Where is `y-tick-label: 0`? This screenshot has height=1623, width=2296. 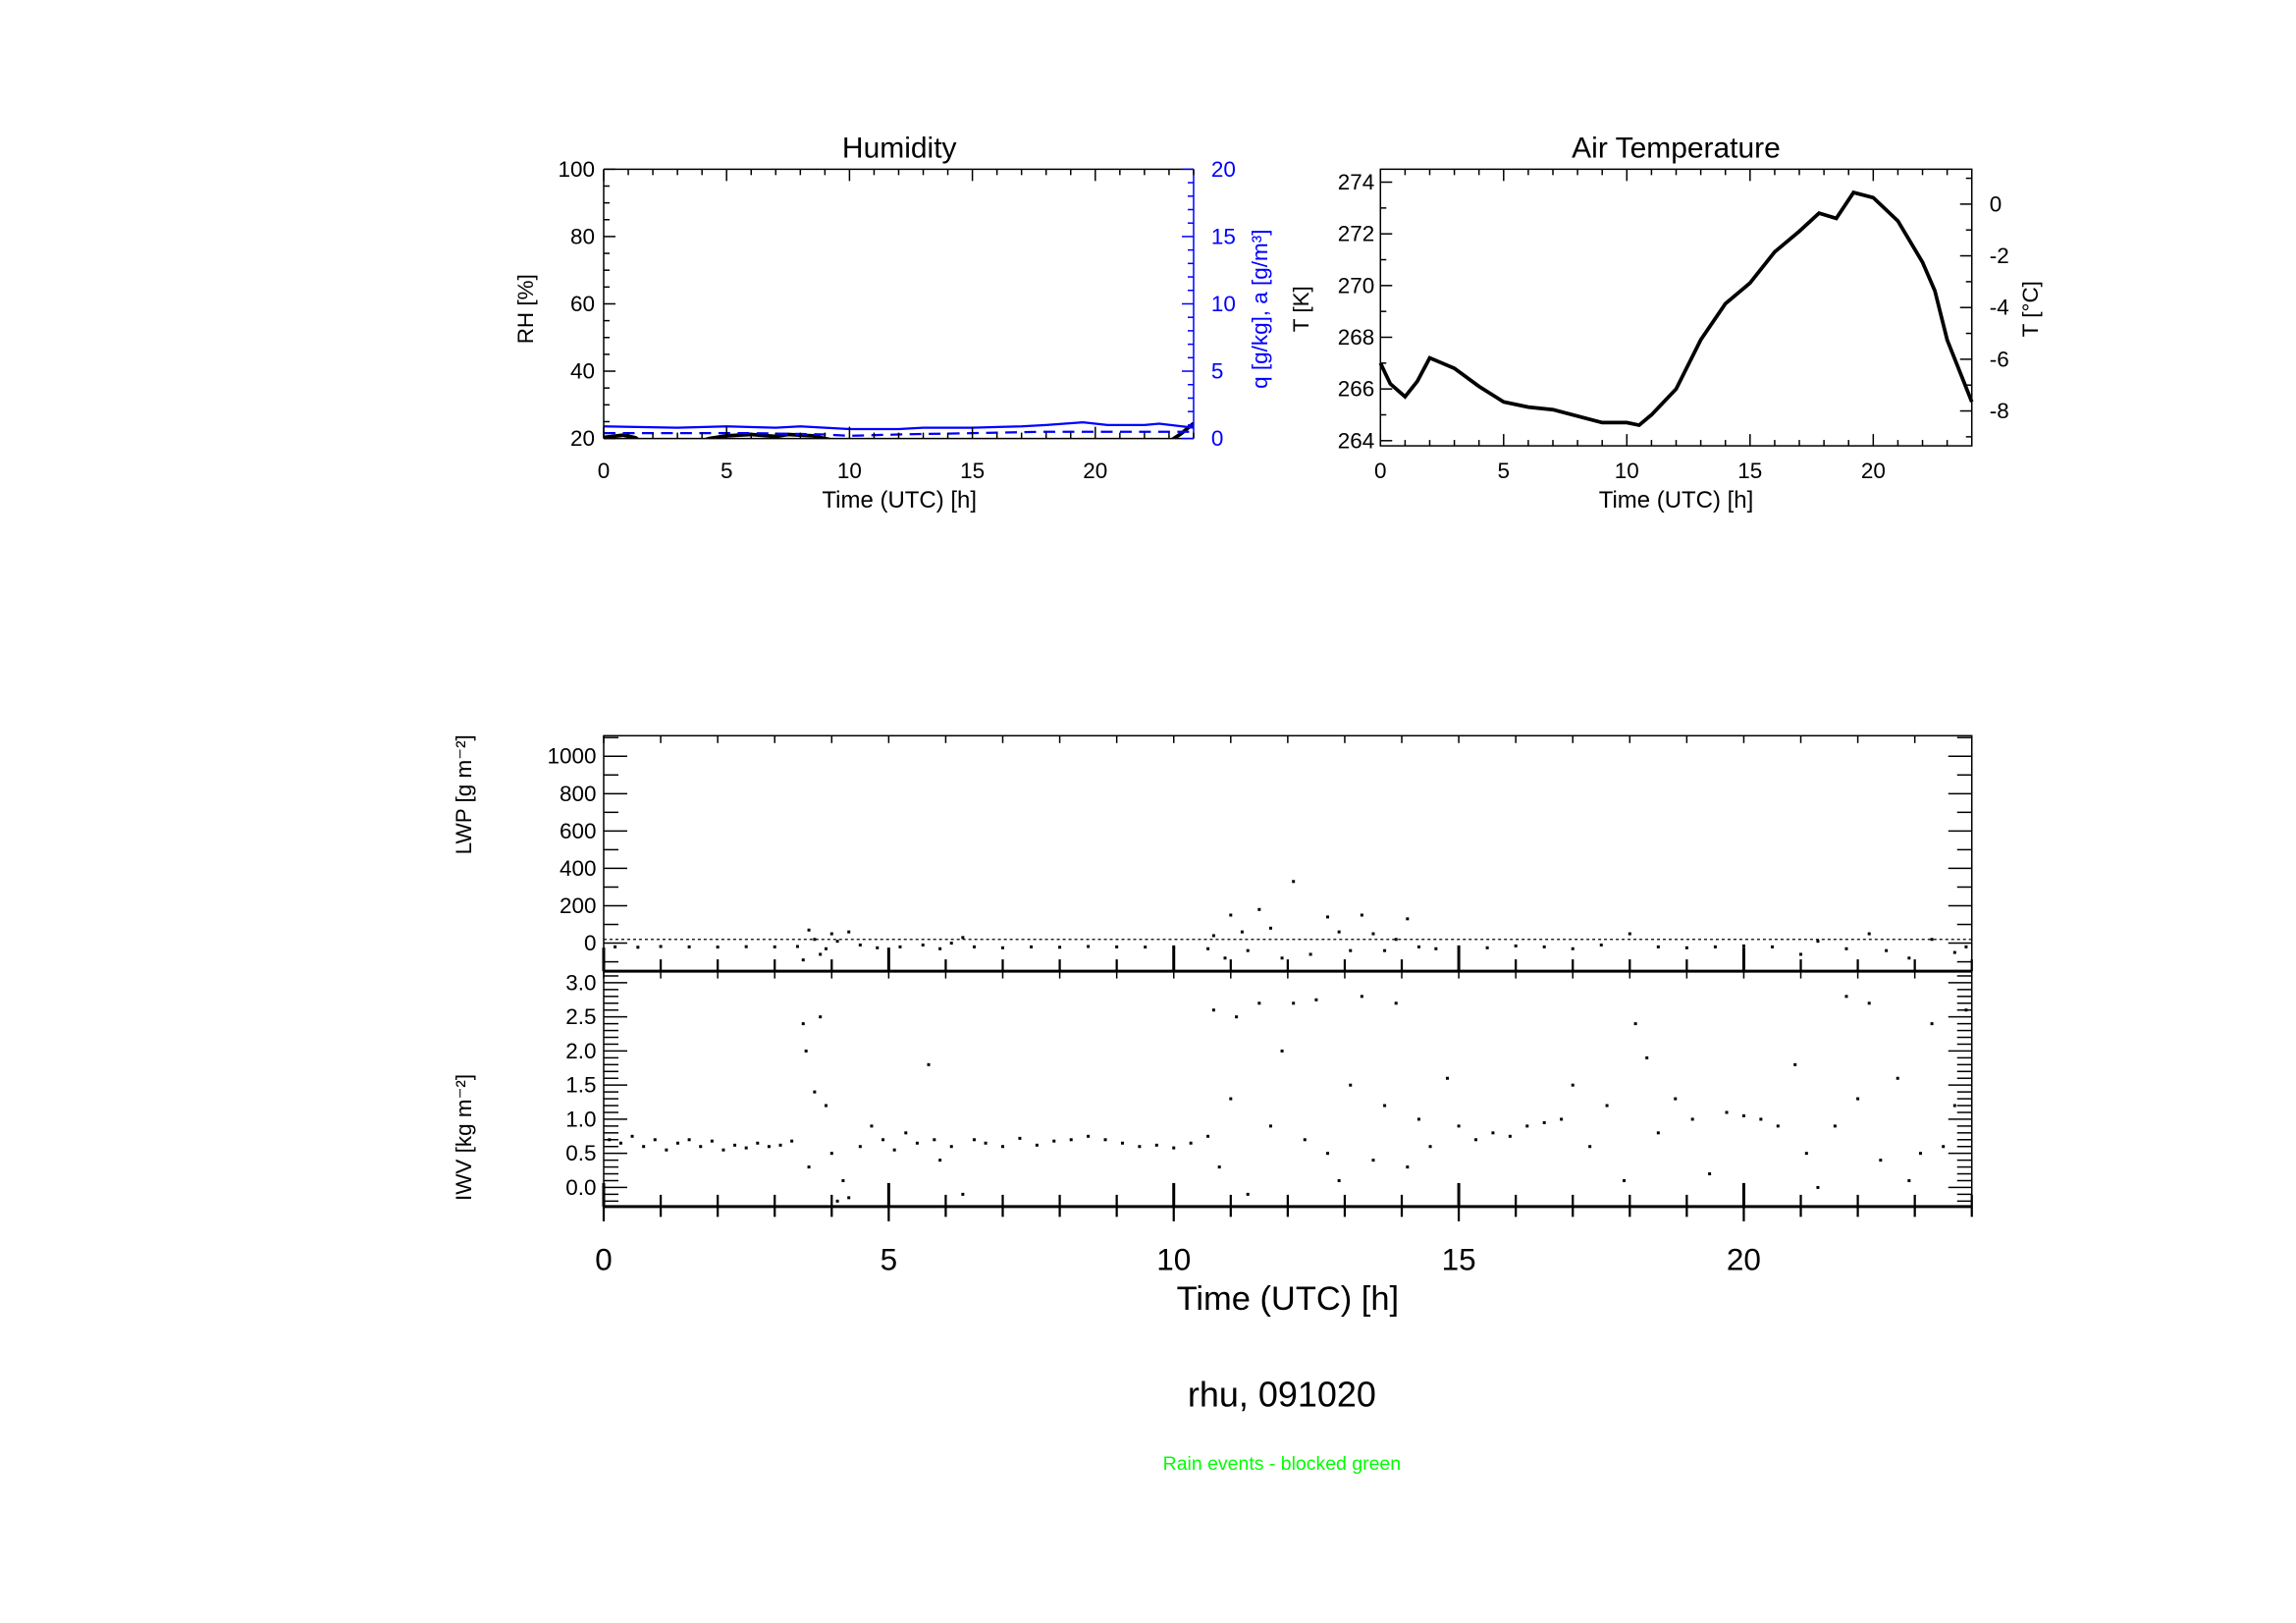
y-tick-label: 0 is located at coordinates (591, 943).